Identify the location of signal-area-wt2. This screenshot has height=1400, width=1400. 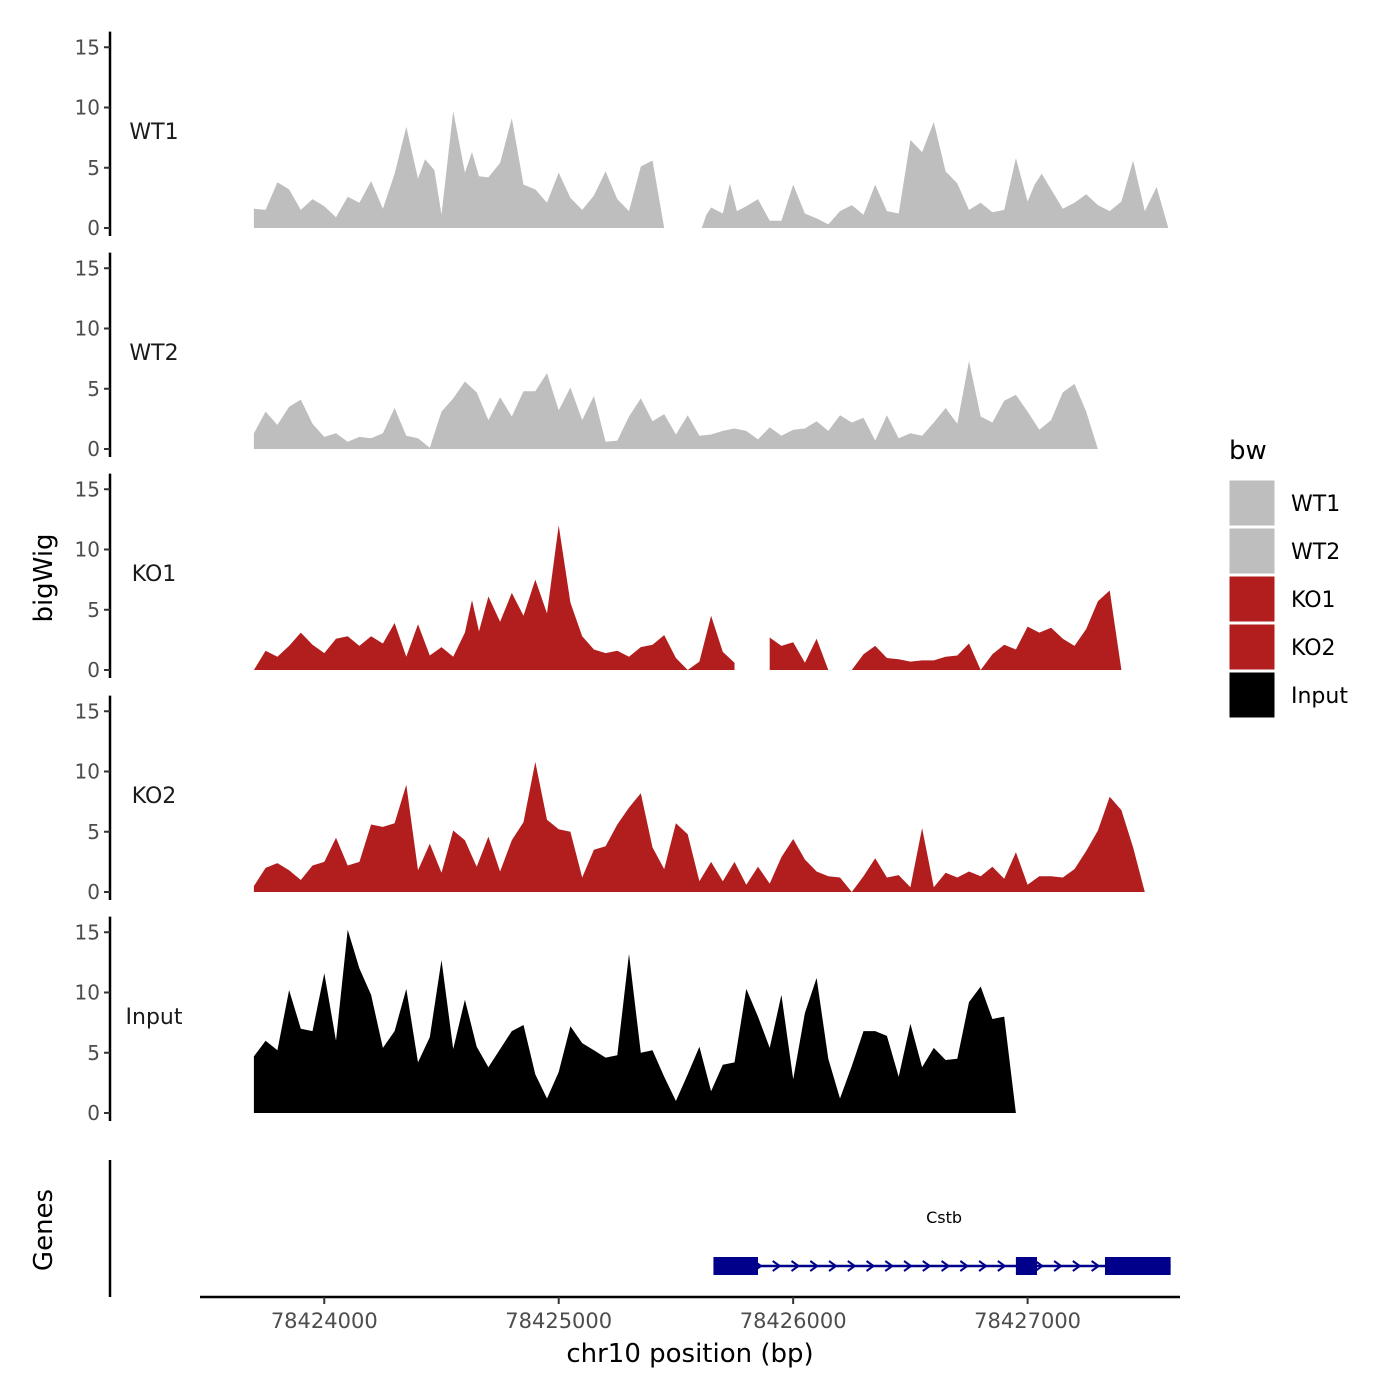
(711, 405).